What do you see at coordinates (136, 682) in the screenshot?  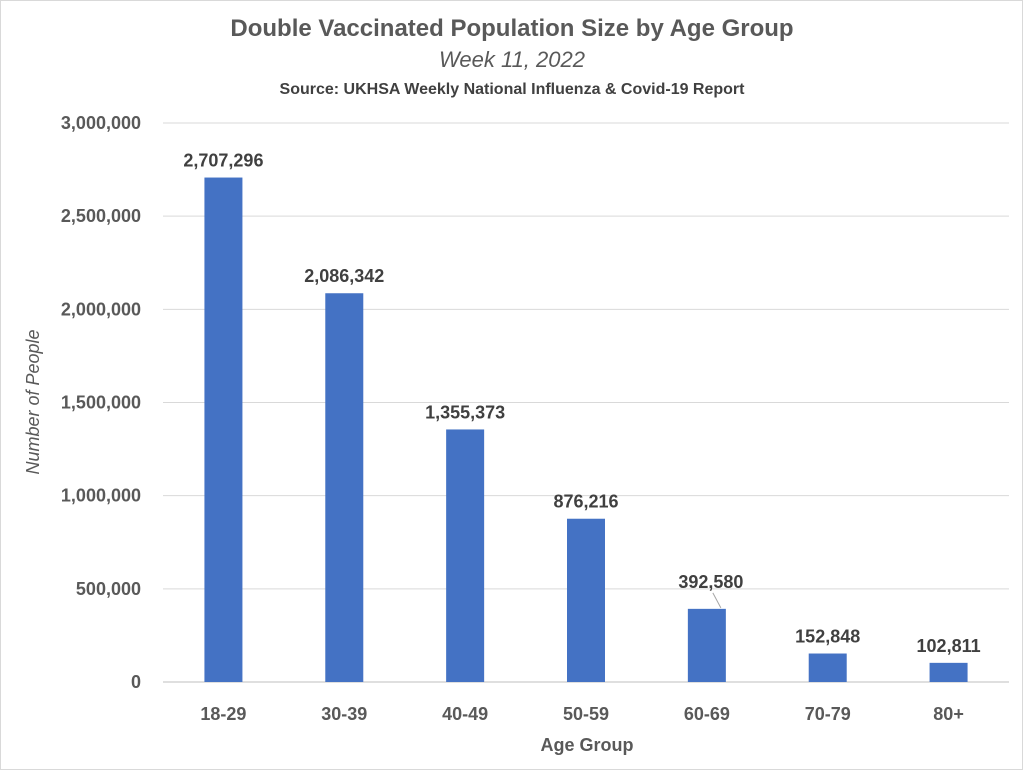 I see `y-tick-label: 0` at bounding box center [136, 682].